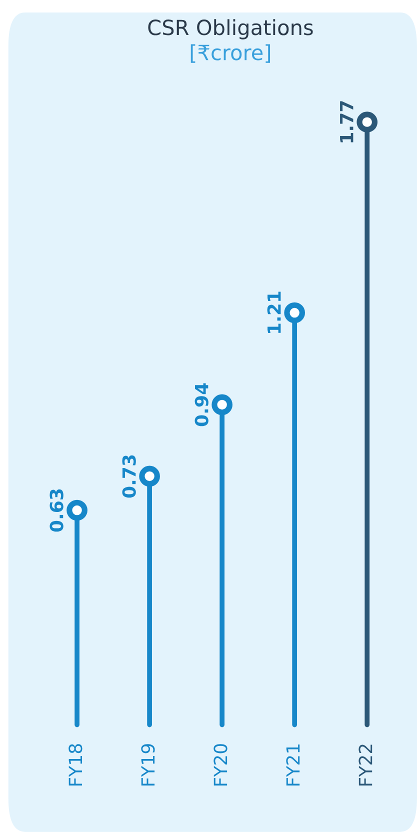 This screenshot has width=419, height=836. What do you see at coordinates (75, 765) in the screenshot?
I see `x-tick-label: FY18` at bounding box center [75, 765].